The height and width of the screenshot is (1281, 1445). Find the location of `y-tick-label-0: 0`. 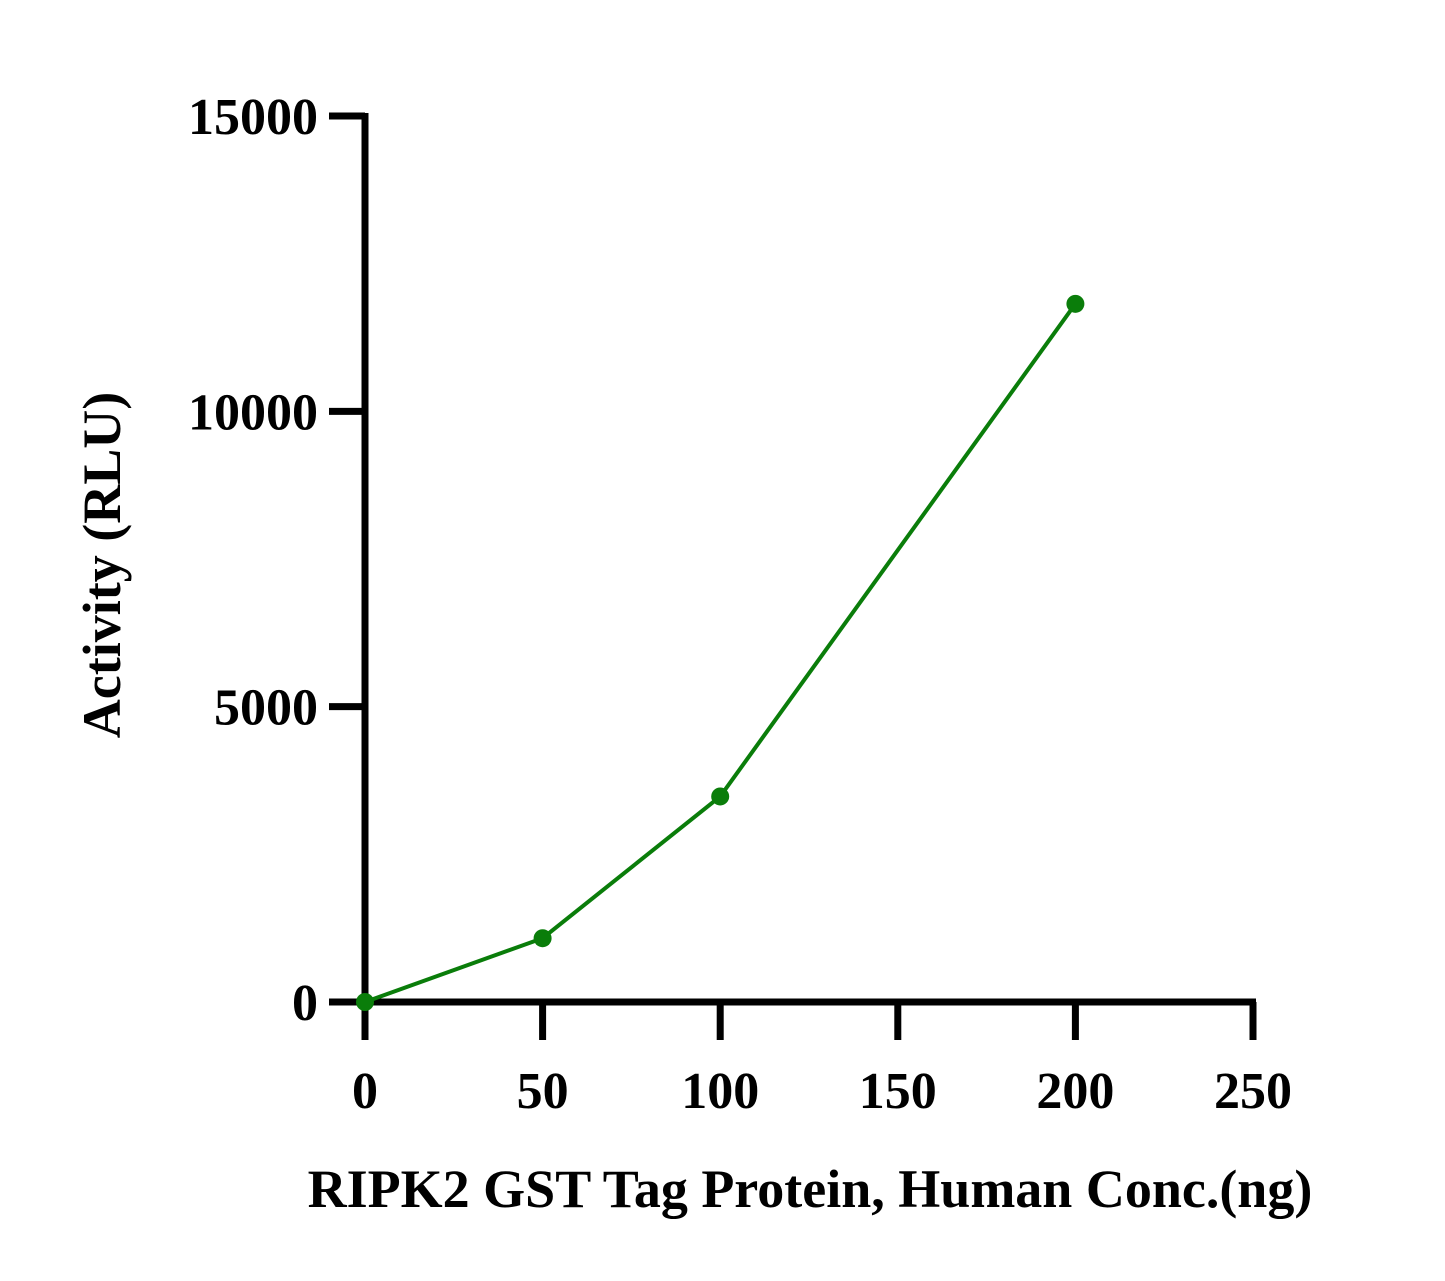

y-tick-label-0: 0 is located at coordinates (305, 1003).